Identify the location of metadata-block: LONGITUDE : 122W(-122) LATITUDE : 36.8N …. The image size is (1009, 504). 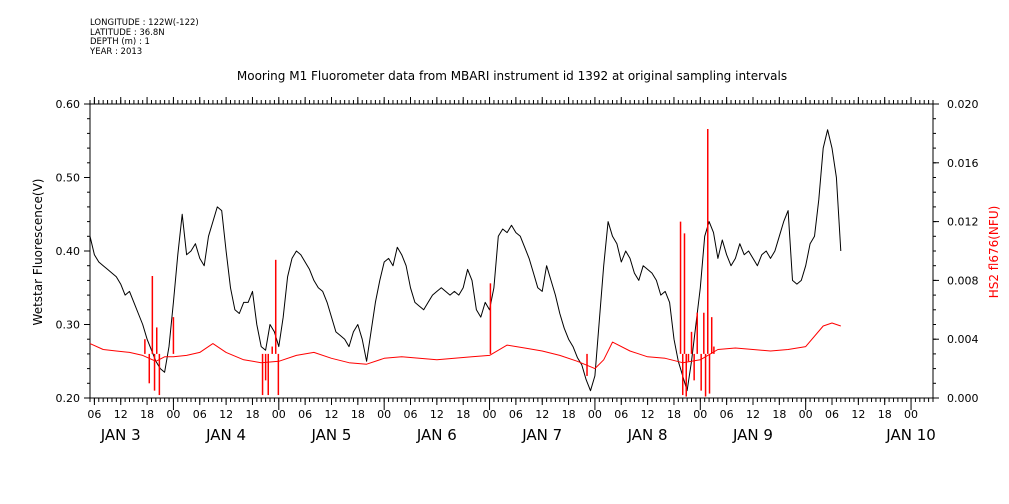
(144, 37).